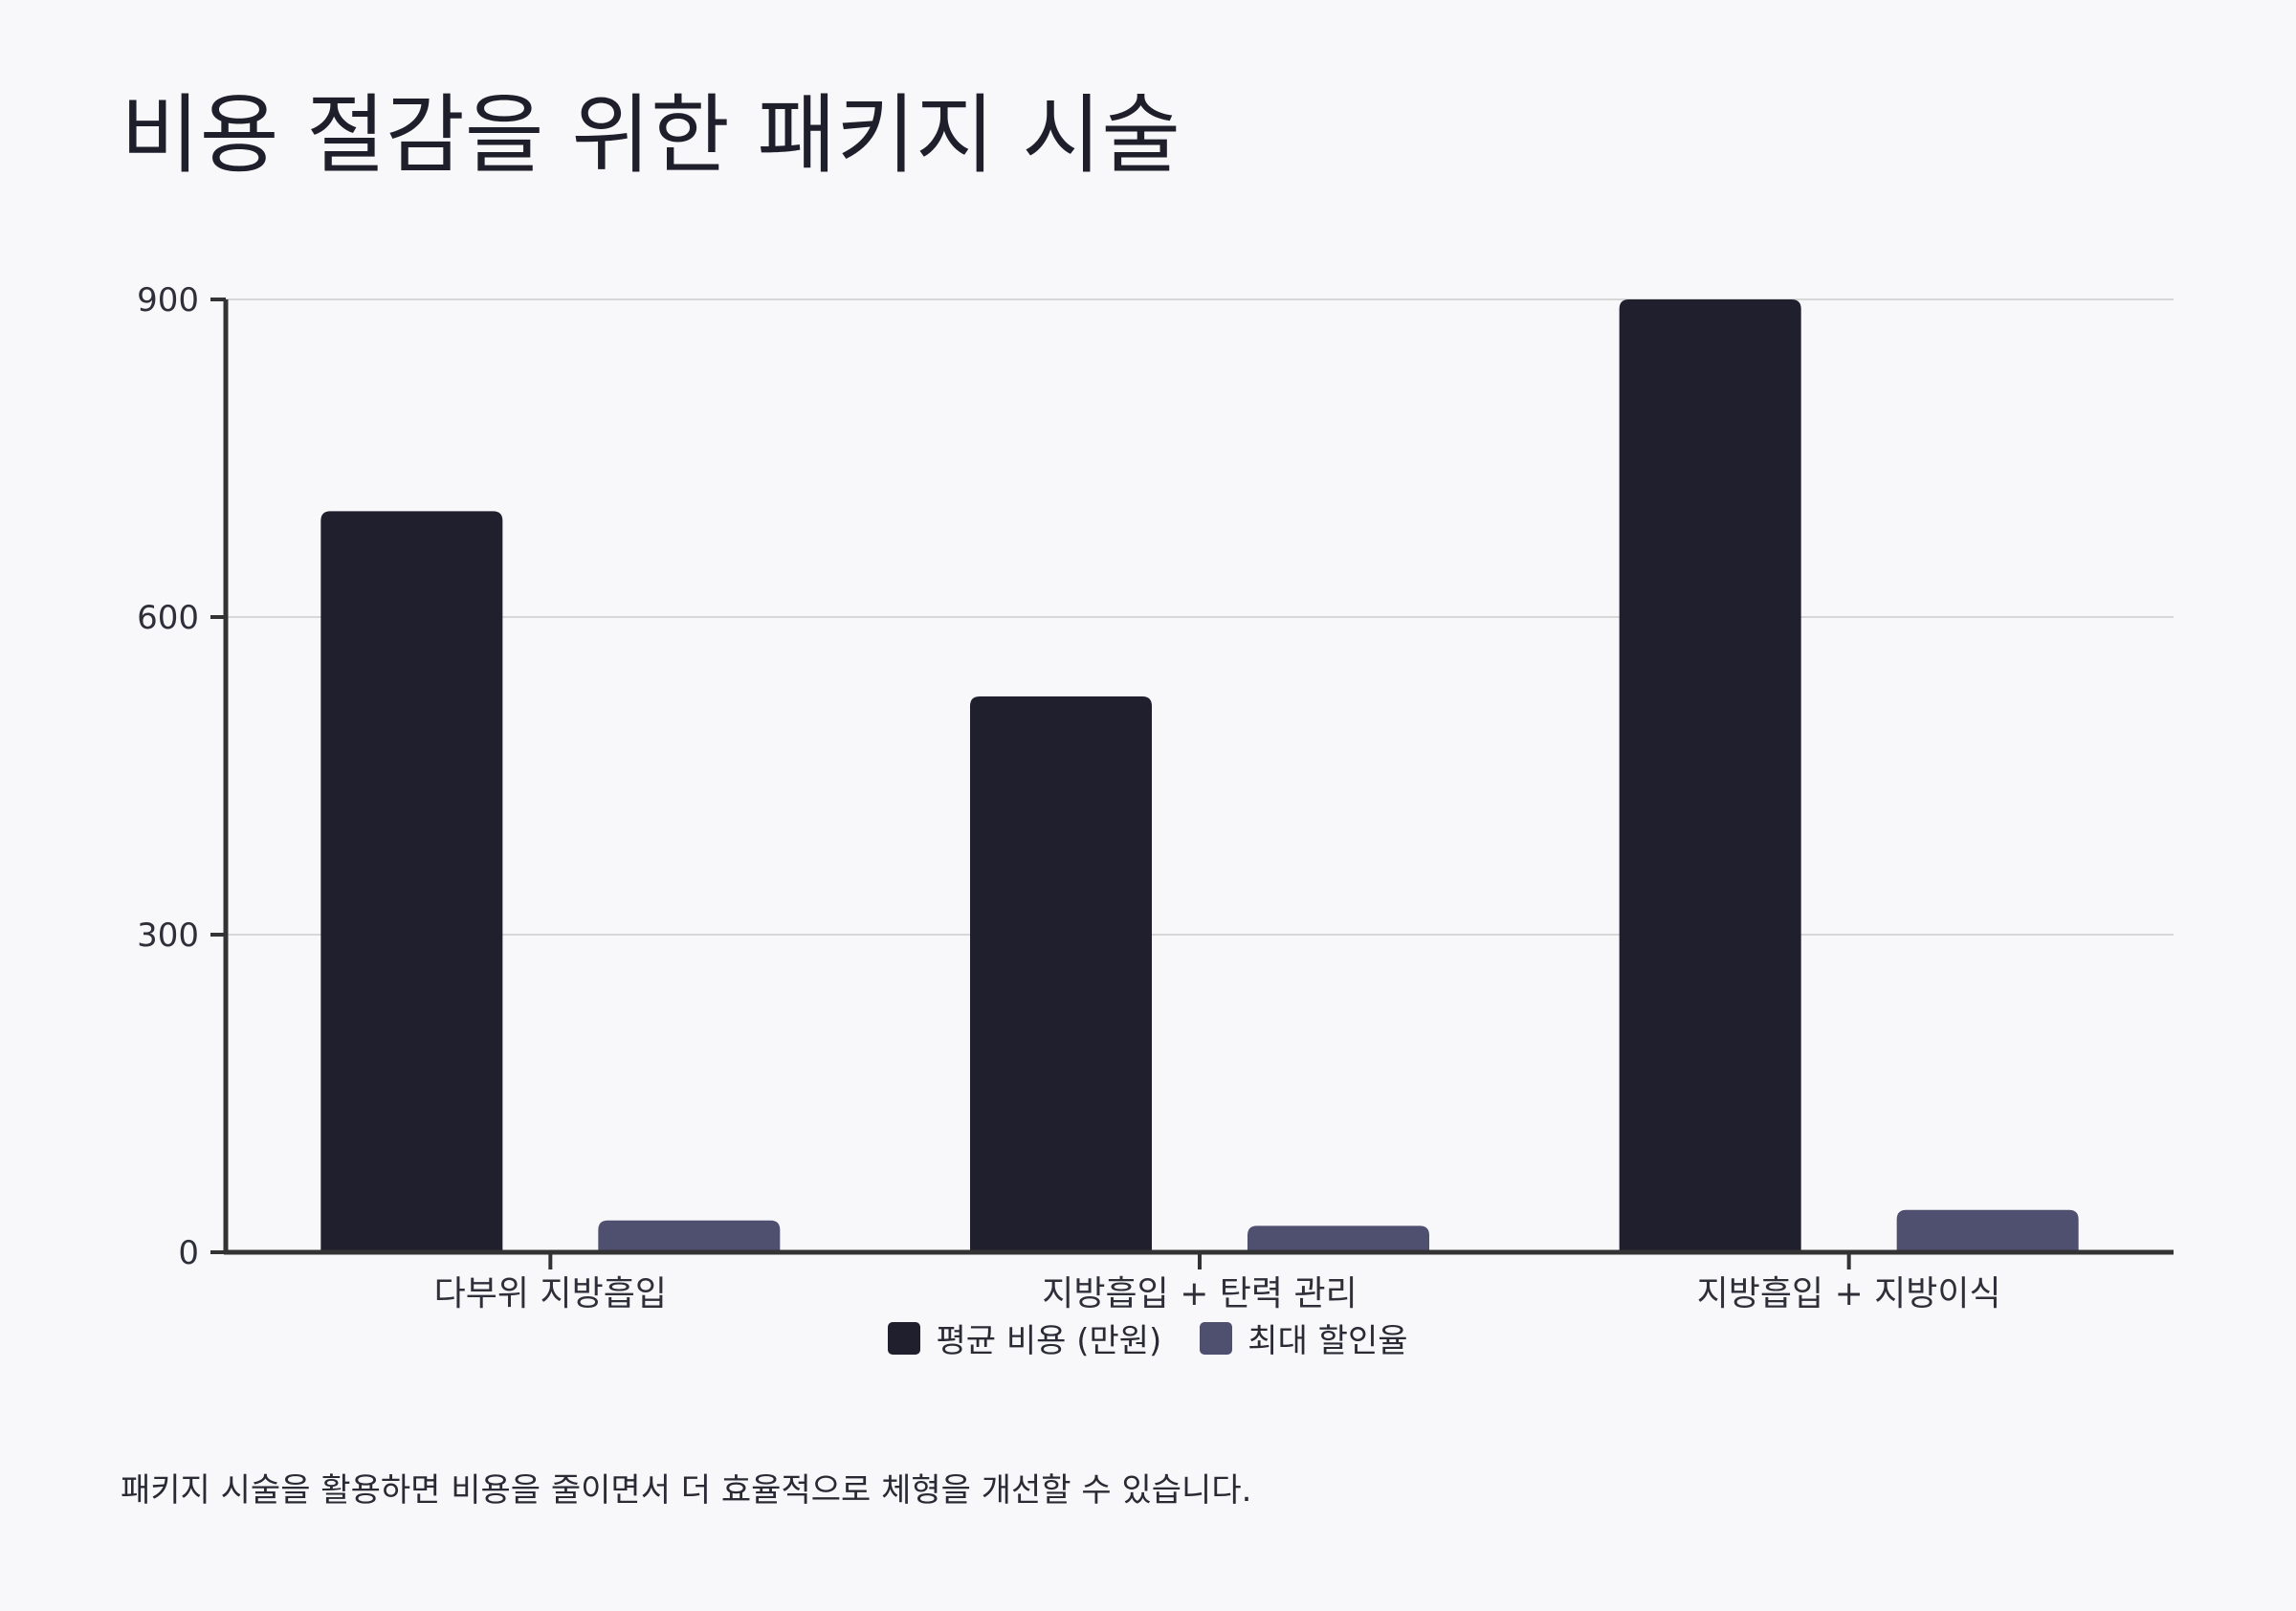 The height and width of the screenshot is (1611, 2296). What do you see at coordinates (1049, 1341) in the screenshot?
I see `legend-label-avg-cost: 평균 비용 (만원)` at bounding box center [1049, 1341].